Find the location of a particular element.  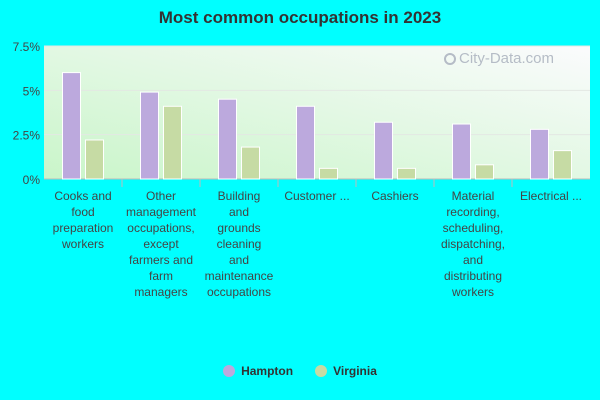

x-tick-label: grounds is located at coordinates (238, 228).